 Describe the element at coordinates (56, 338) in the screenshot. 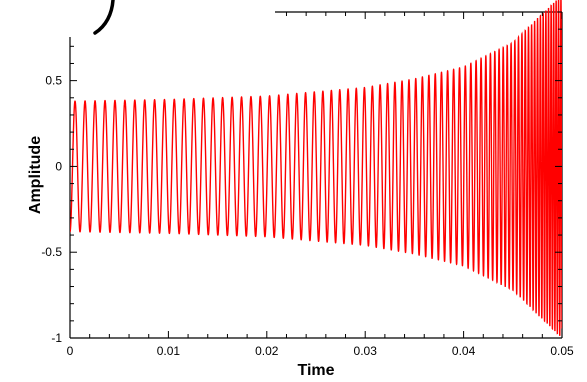

I see `y-tick-label: -1` at that location.